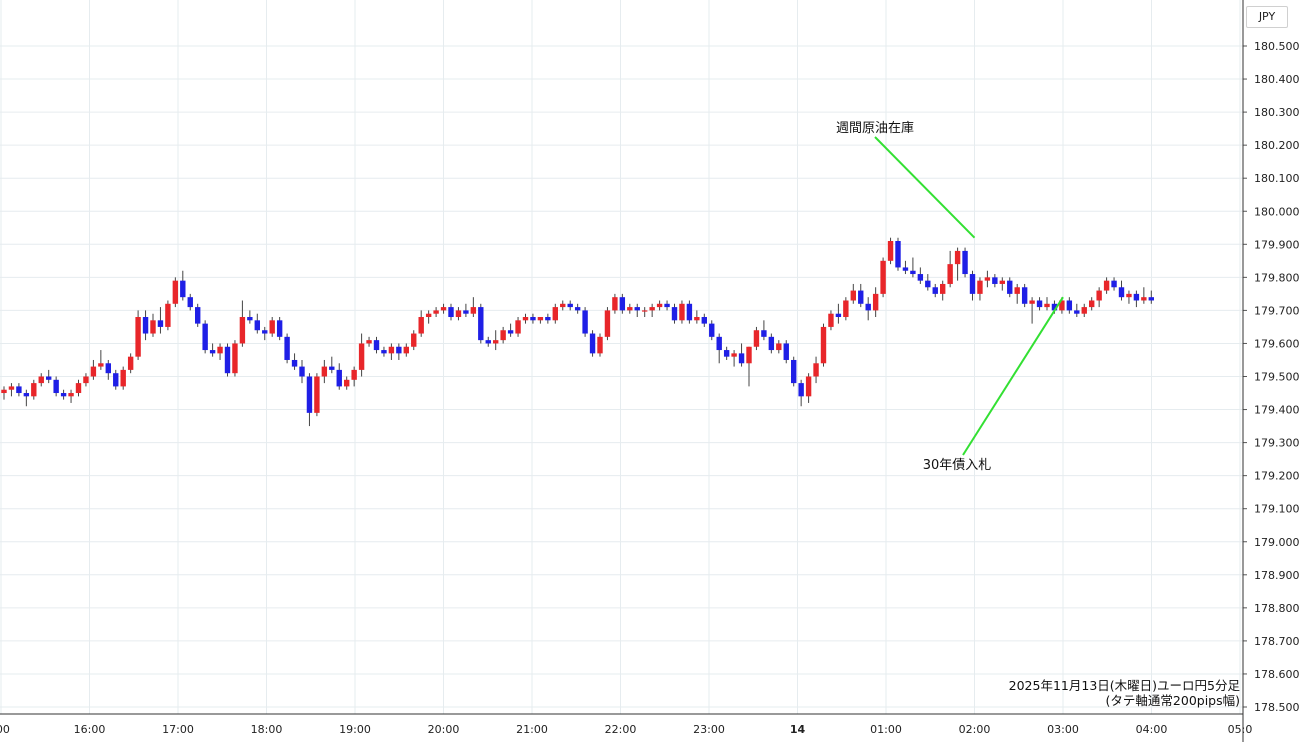 Image resolution: width=1300 pixels, height=745 pixels. Describe the element at coordinates (1277, 244) in the screenshot. I see `y-tick-label: 179.900` at that location.